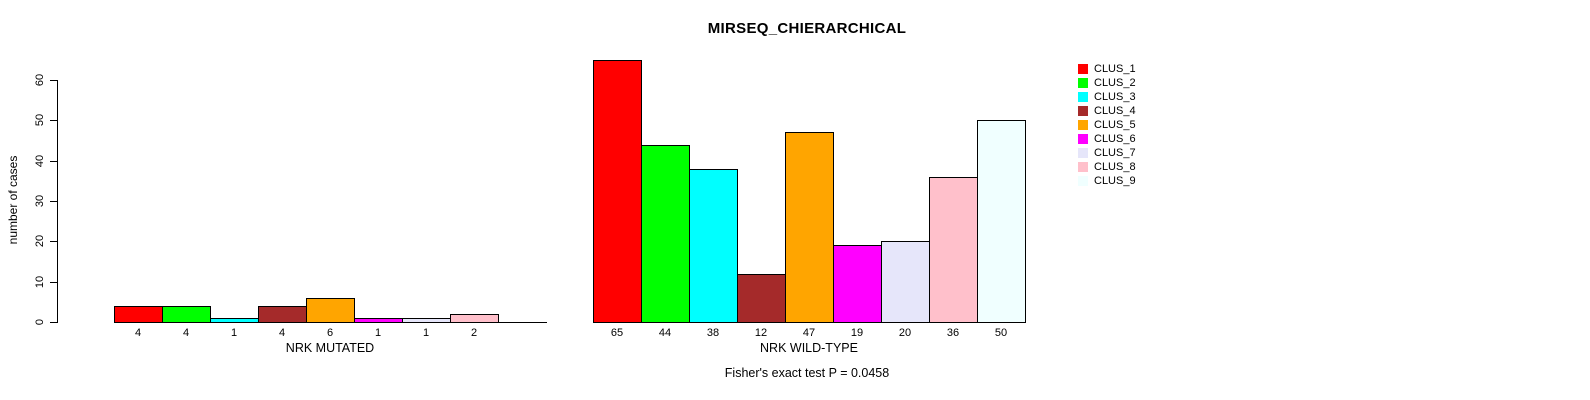  What do you see at coordinates (1115, 97) in the screenshot?
I see `legend-label-clus_3: CLUS_3` at bounding box center [1115, 97].